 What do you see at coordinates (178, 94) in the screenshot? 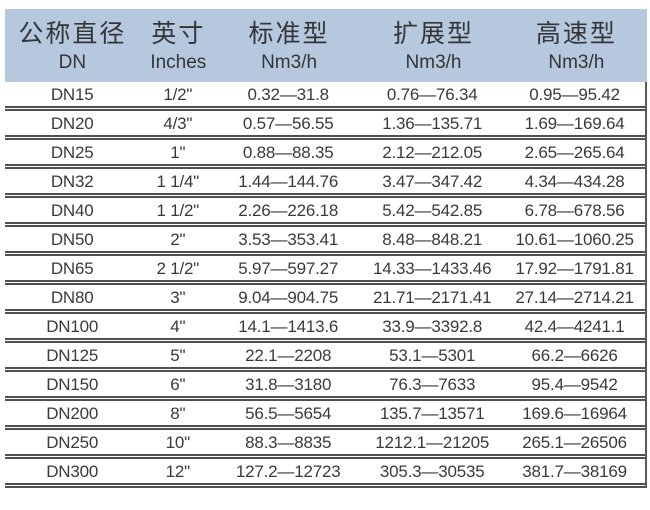
I see `table-cell: 1/2"` at bounding box center [178, 94].